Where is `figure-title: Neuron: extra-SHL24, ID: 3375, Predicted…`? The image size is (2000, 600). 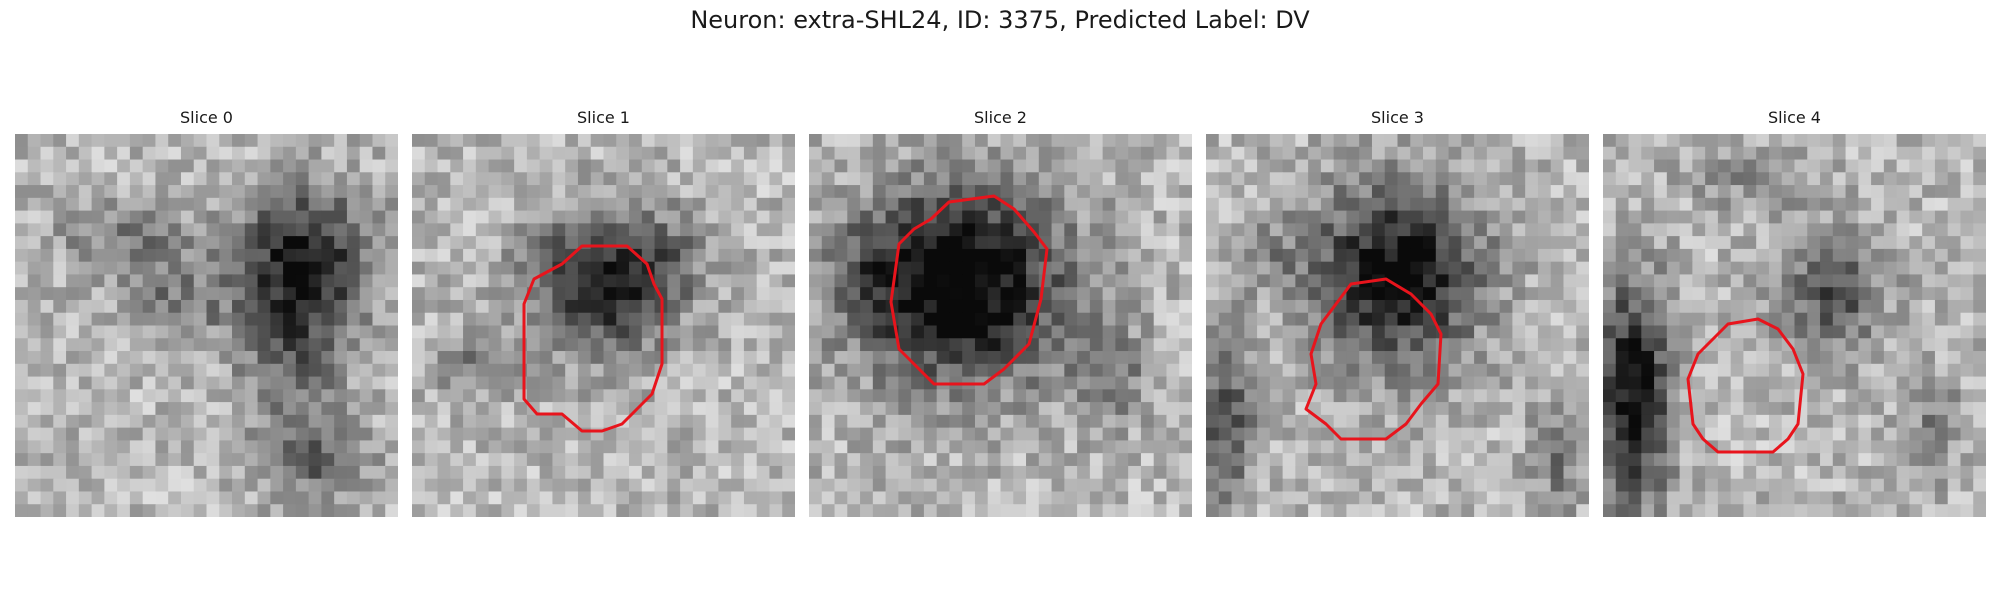 figure-title: Neuron: extra-SHL24, ID: 3375, Predicted… is located at coordinates (1000, 20).